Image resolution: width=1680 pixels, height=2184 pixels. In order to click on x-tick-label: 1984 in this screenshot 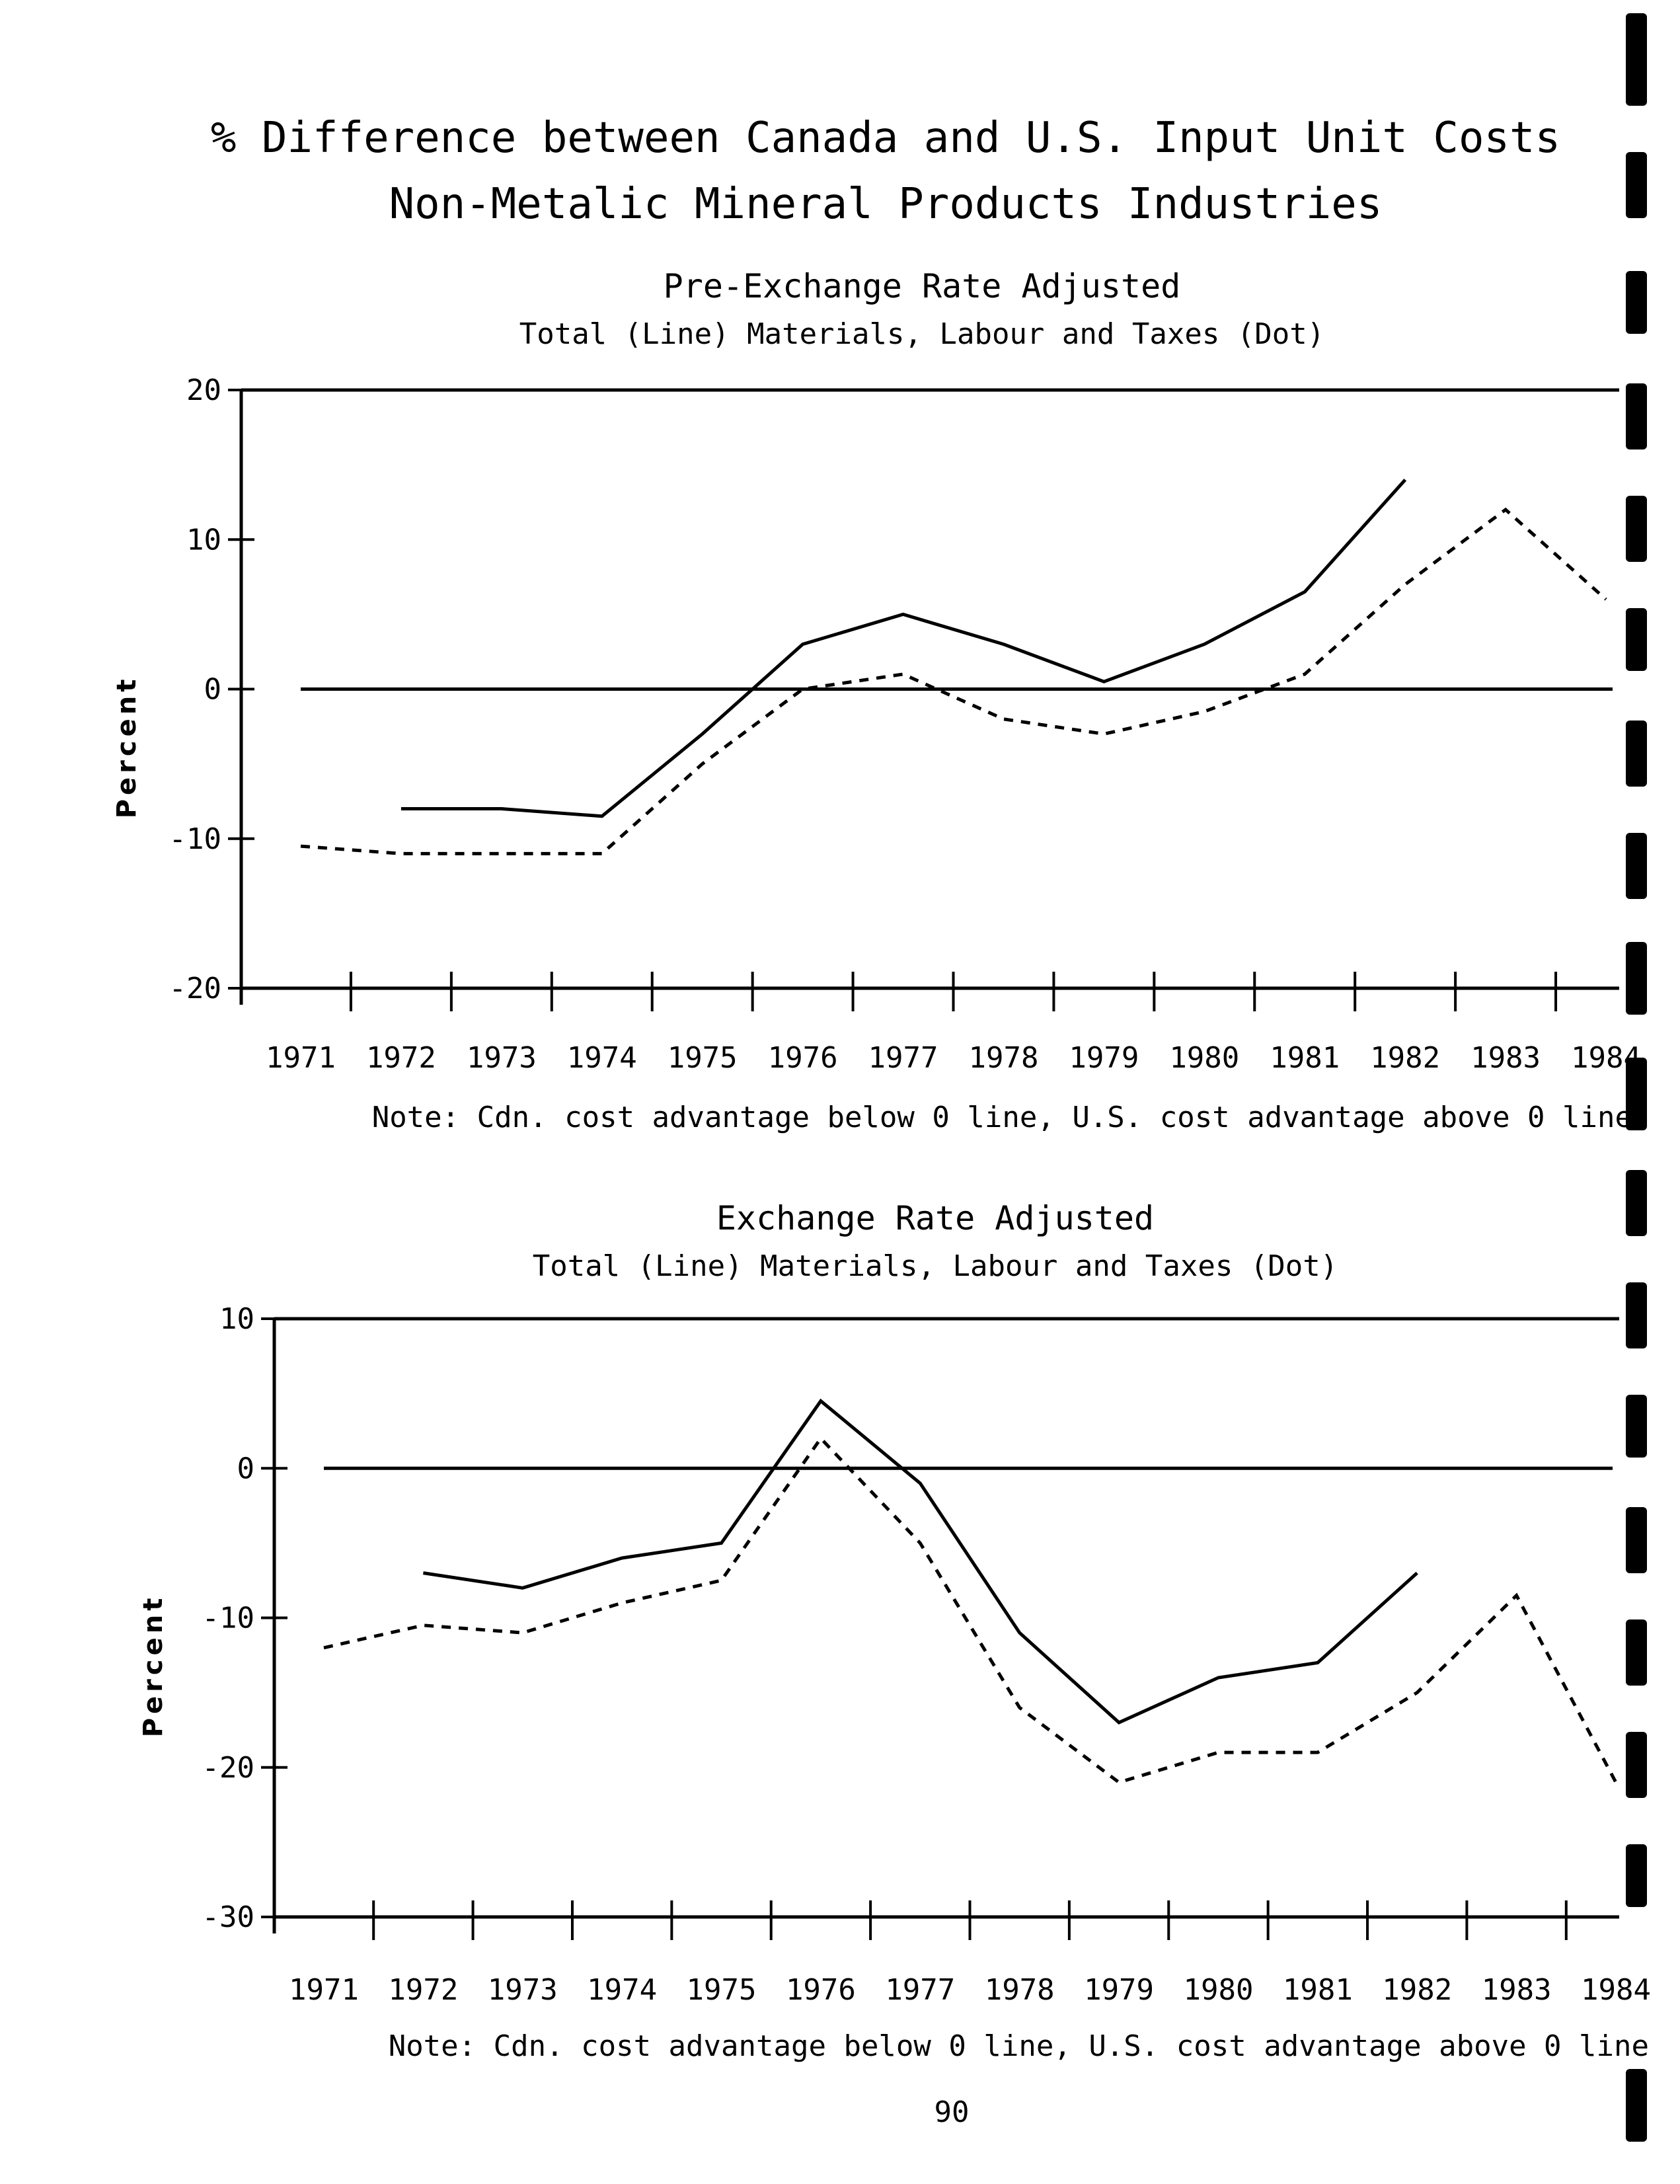, I will do `click(1616, 1990)`.